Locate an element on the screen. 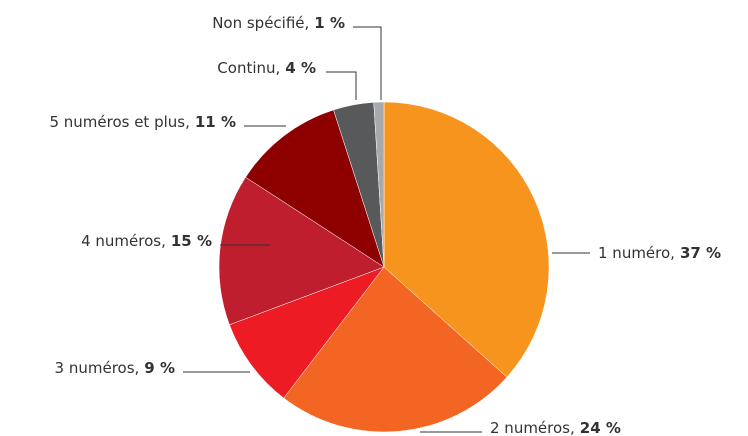 This screenshot has height=436, width=748. category-label: 3 numéros, is located at coordinates (97, 368).